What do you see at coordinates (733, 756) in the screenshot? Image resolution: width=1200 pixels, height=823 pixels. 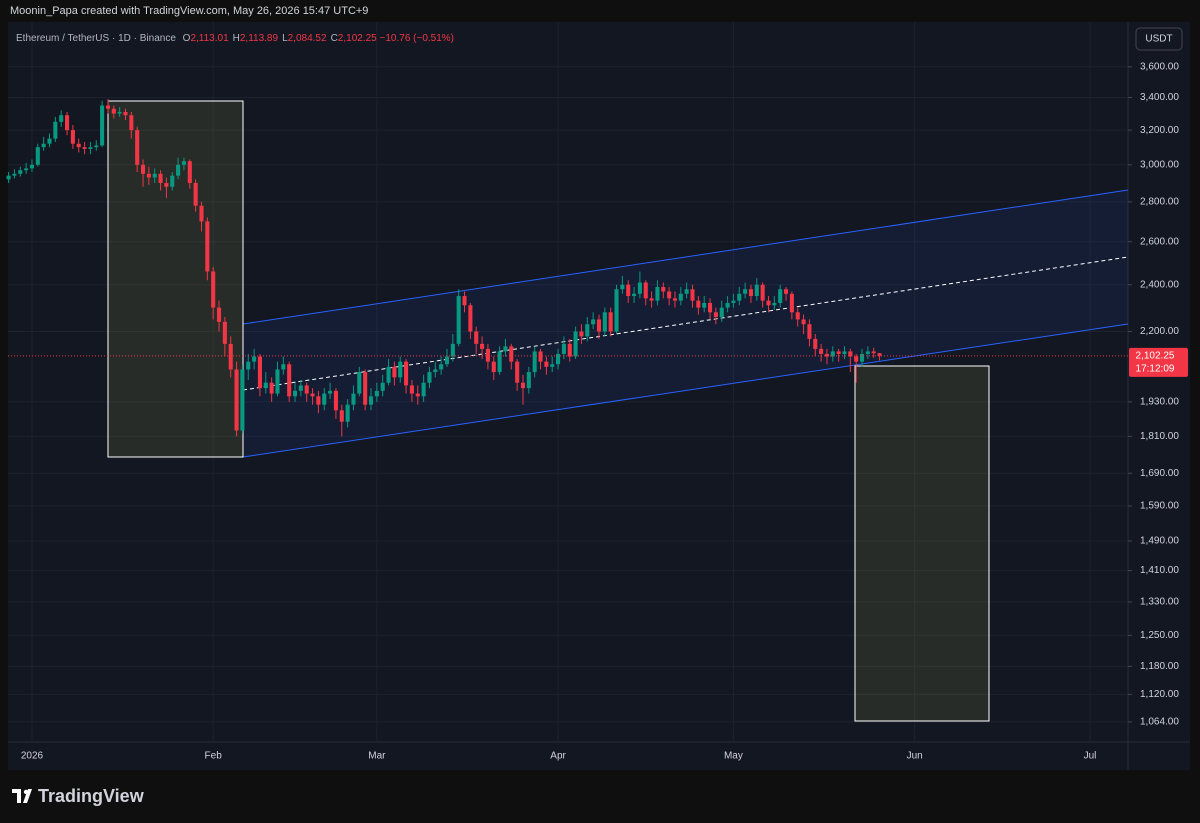 I see `x-tick-label: May` at bounding box center [733, 756].